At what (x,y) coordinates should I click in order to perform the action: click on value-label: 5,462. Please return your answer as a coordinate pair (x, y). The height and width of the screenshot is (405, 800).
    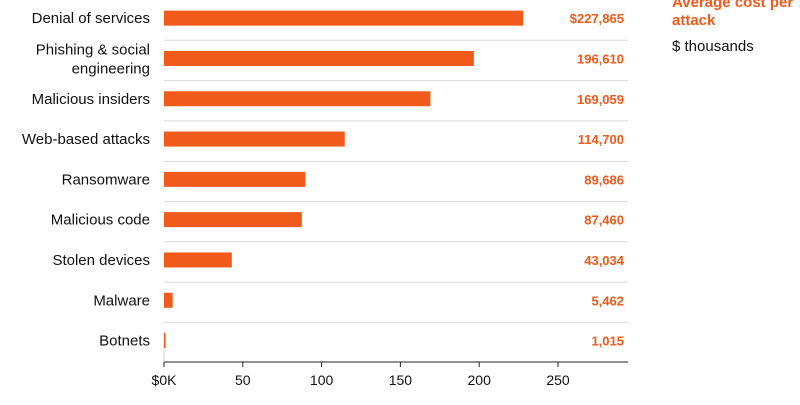
    Looking at the image, I should click on (607, 300).